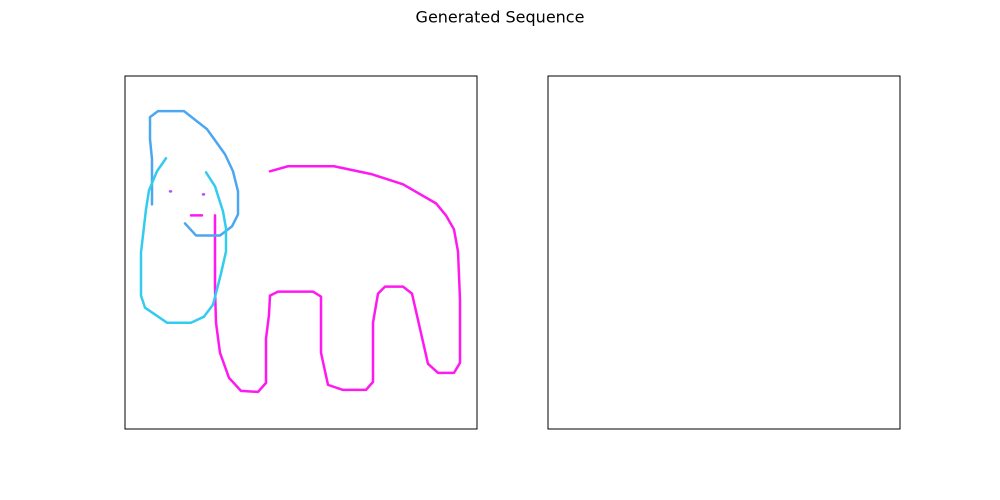  What do you see at coordinates (500, 17) in the screenshot?
I see `figure-title: Generated Sequence` at bounding box center [500, 17].